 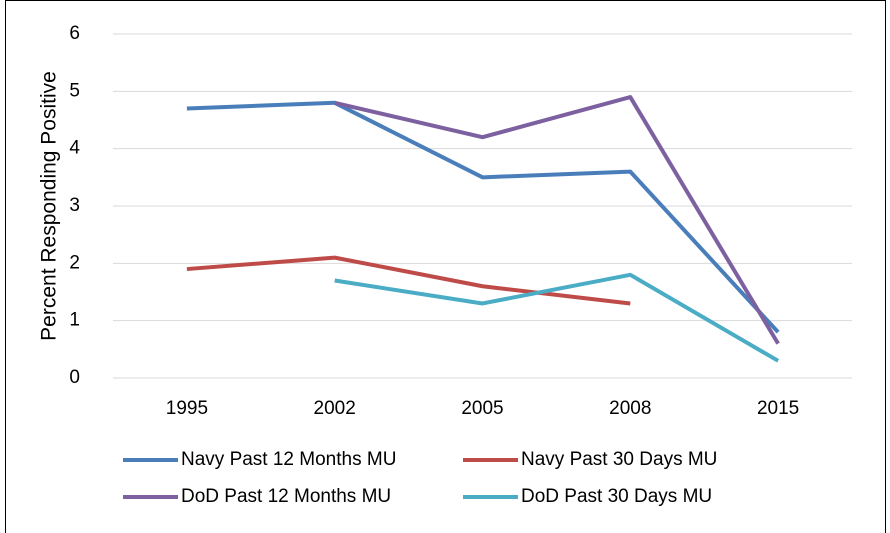 What do you see at coordinates (286, 496) in the screenshot?
I see `legend-label: DoD Past 12 Months MU` at bounding box center [286, 496].